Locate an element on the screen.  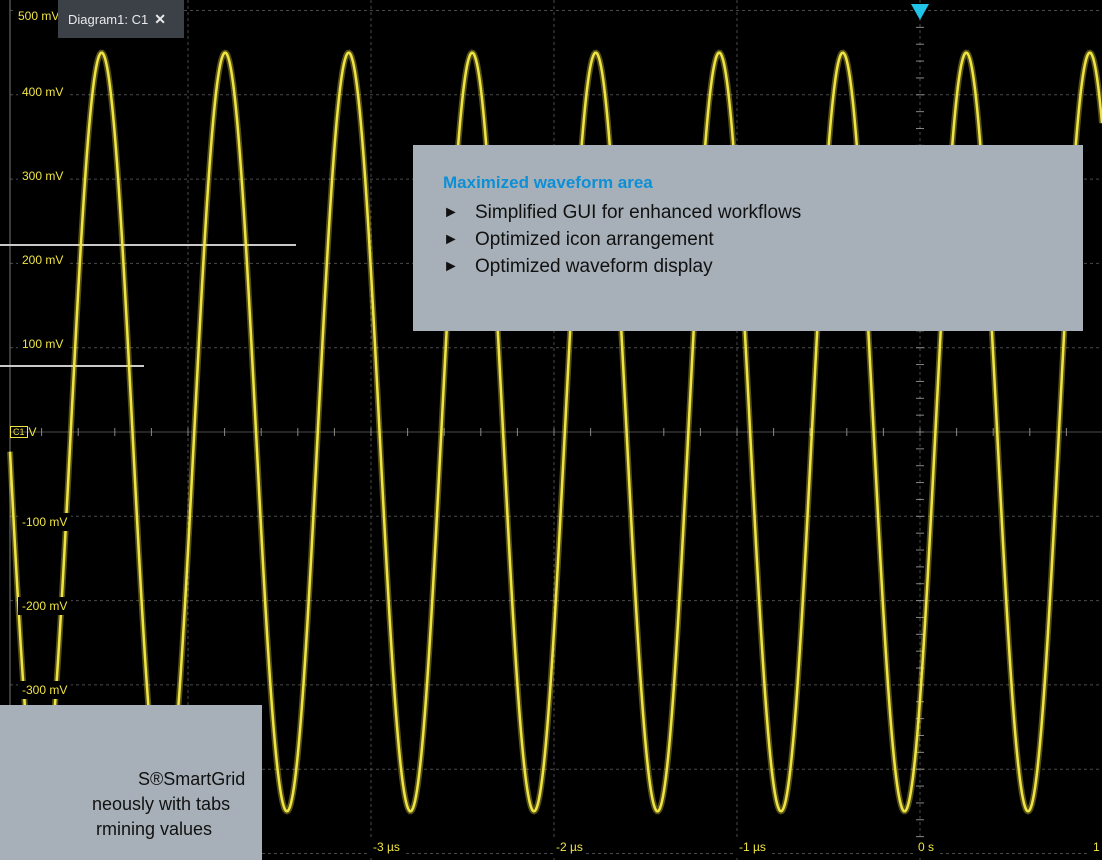
callout-item-text: Optimized waveform display is located at coordinates (594, 266).